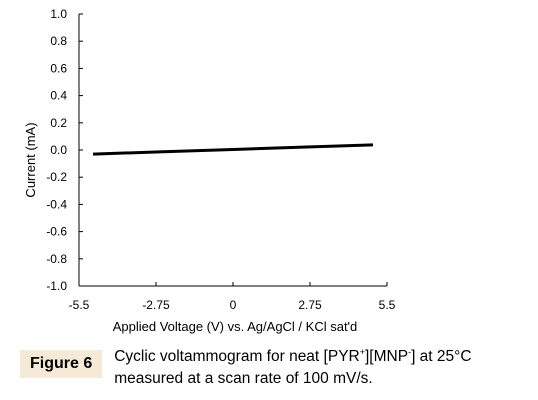 This screenshot has width=538, height=400. I want to click on caption-line-2: measured at a scan rate of 100 mV/s., so click(243, 378).